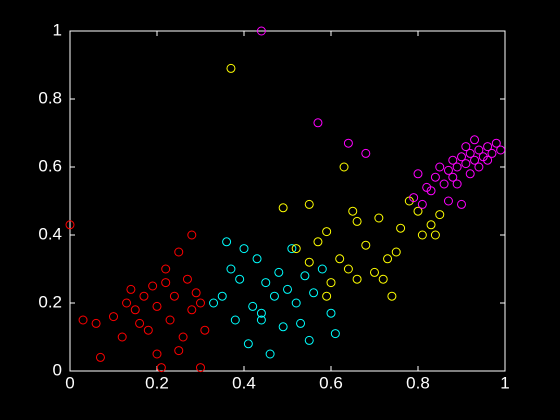 Image resolution: width=560 pixels, height=420 pixels. Describe the element at coordinates (50, 165) in the screenshot. I see `y-tick-label: 0.6` at that location.